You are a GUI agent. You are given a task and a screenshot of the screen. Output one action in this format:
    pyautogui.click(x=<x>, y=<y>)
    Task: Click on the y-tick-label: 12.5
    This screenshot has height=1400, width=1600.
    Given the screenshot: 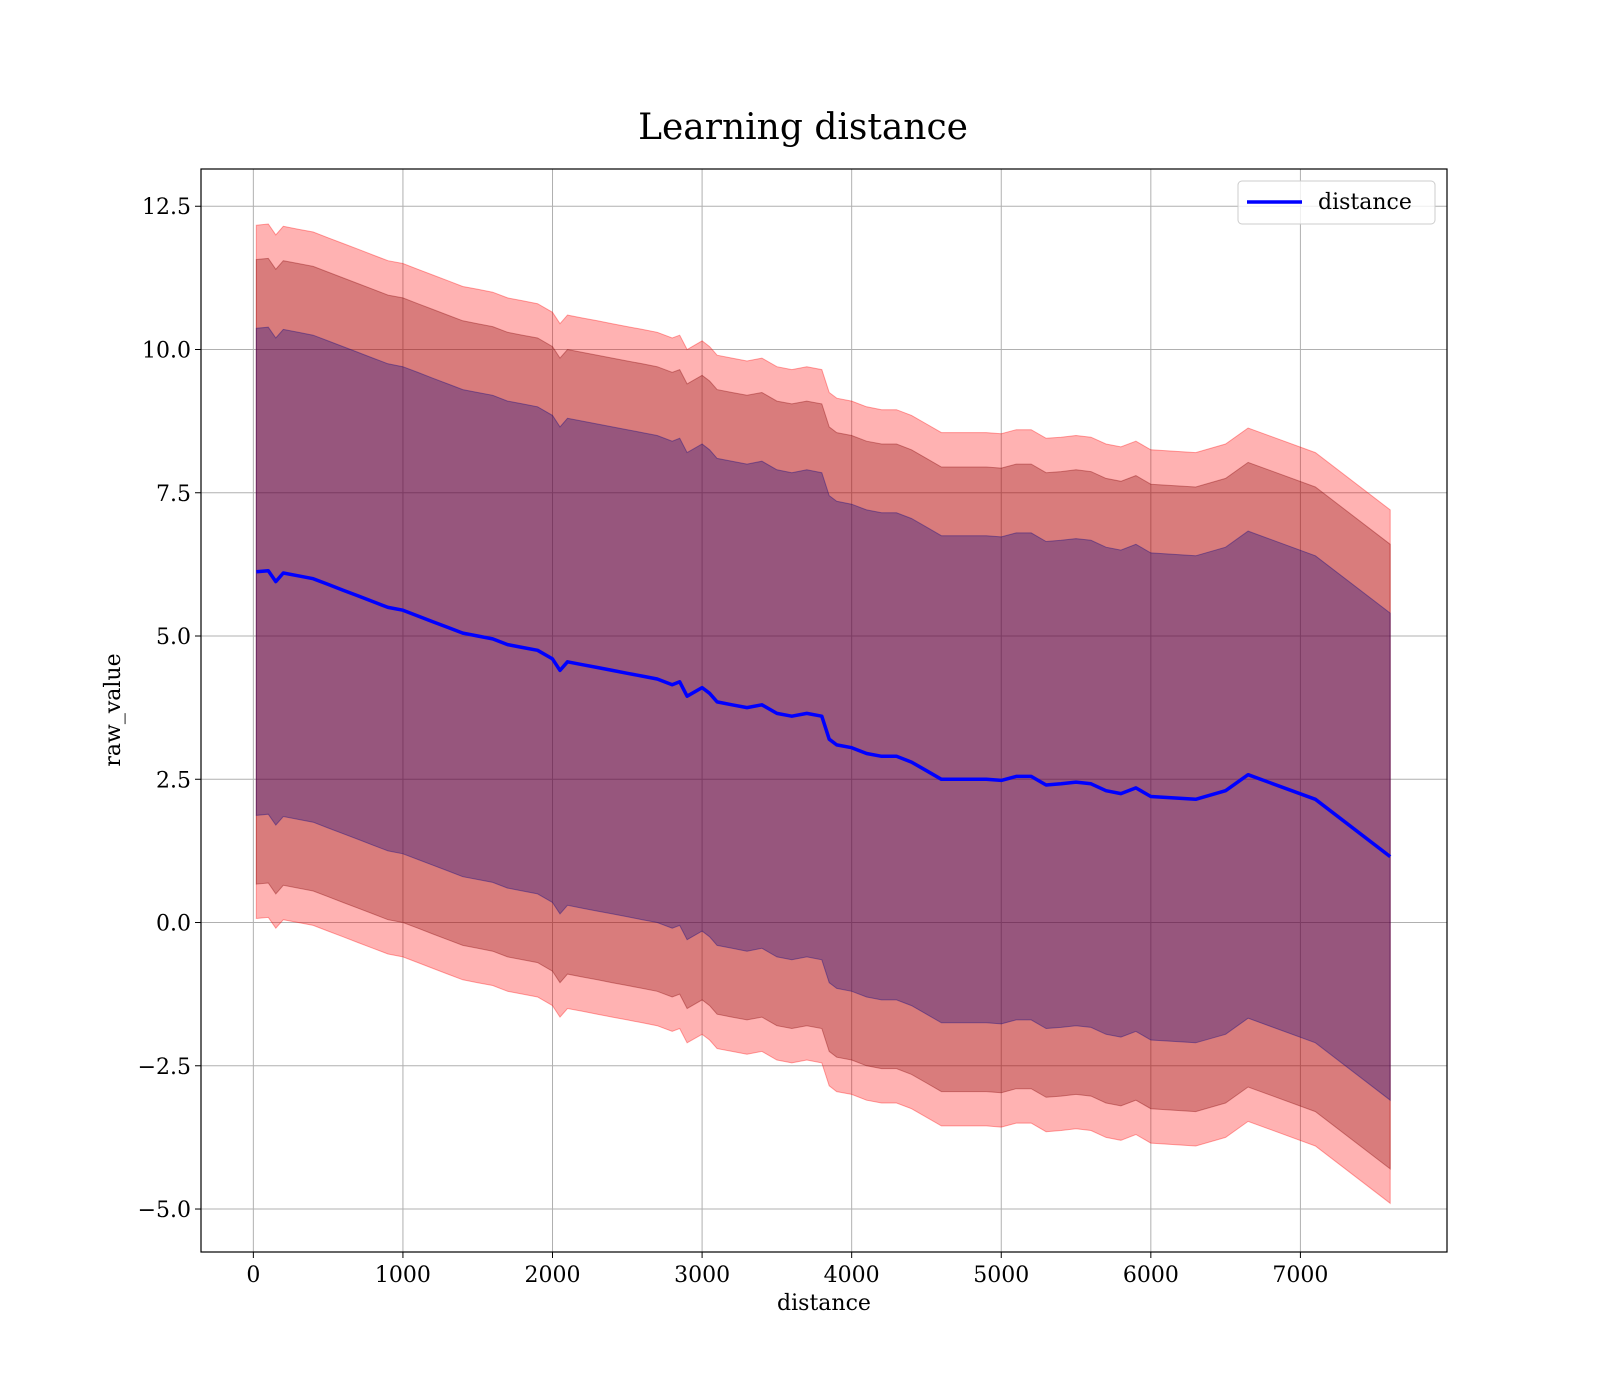 What is the action you would take?
    pyautogui.click(x=166, y=207)
    